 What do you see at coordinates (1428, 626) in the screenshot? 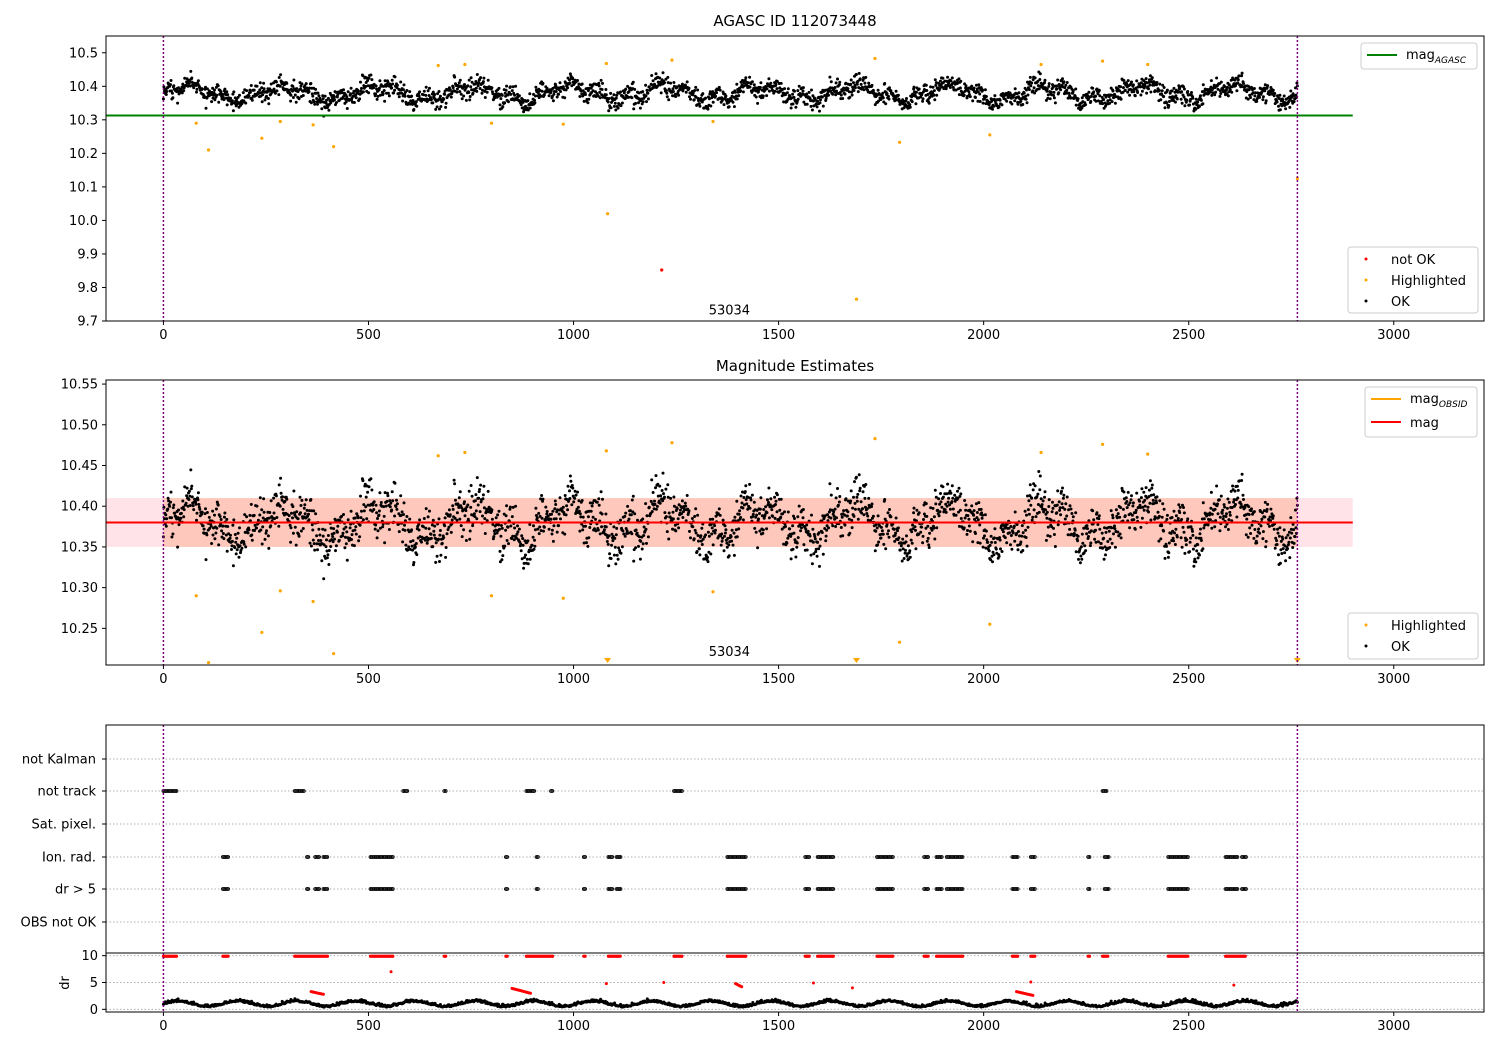
I see `legend-label-highlighted: Highlighted` at bounding box center [1428, 626].